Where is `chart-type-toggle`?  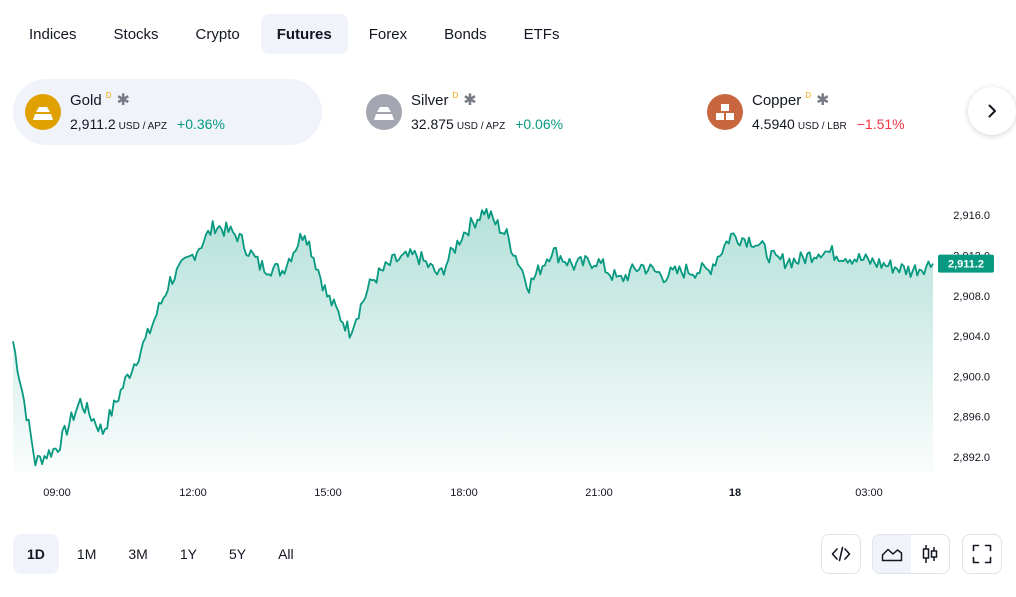 chart-type-toggle is located at coordinates (911, 554).